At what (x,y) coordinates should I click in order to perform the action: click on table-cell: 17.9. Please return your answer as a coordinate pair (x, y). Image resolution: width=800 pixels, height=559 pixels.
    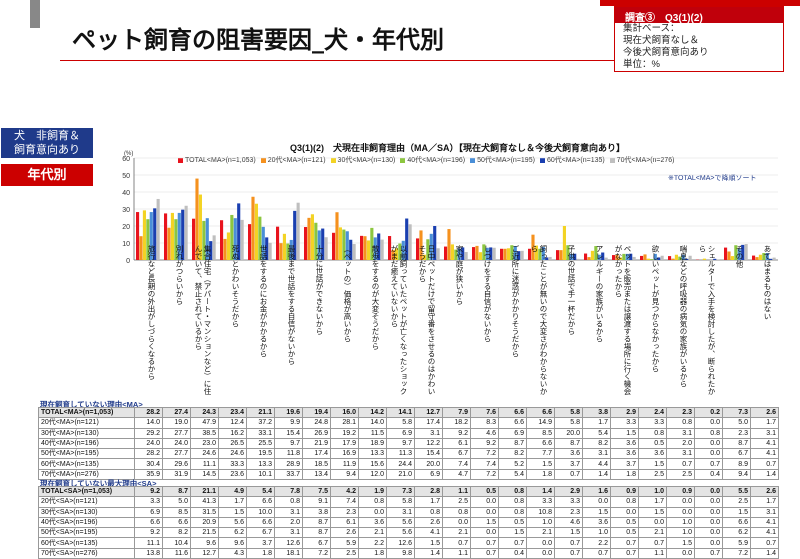
    Looking at the image, I should click on (345, 443).